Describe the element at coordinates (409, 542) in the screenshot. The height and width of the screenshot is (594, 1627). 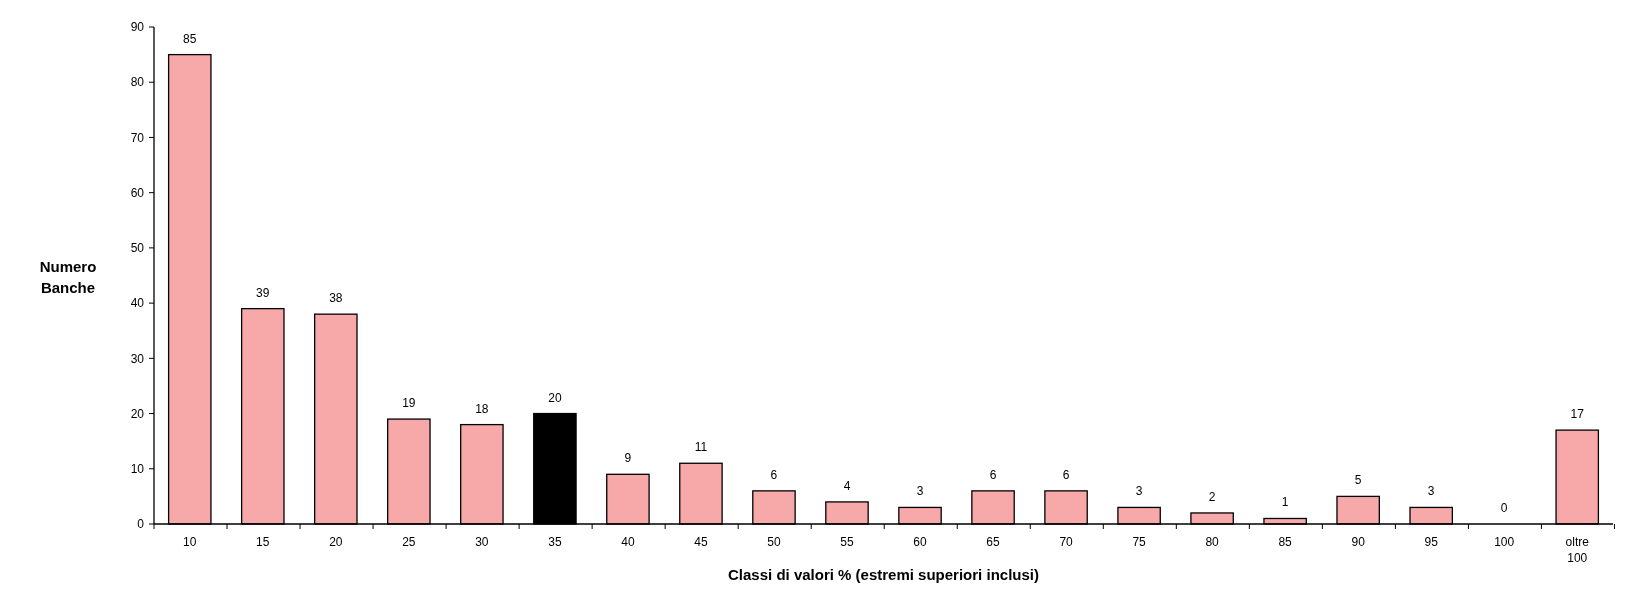
I see `x-tick-label: 25` at that location.